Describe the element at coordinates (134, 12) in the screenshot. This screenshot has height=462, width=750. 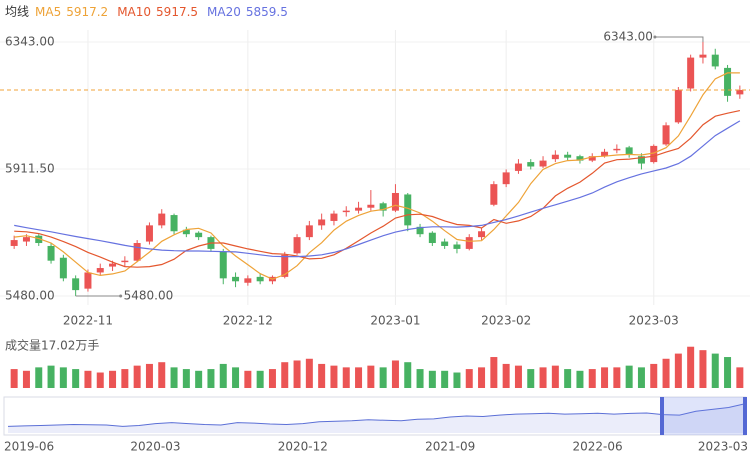
I see `legend-name: MA10` at that location.